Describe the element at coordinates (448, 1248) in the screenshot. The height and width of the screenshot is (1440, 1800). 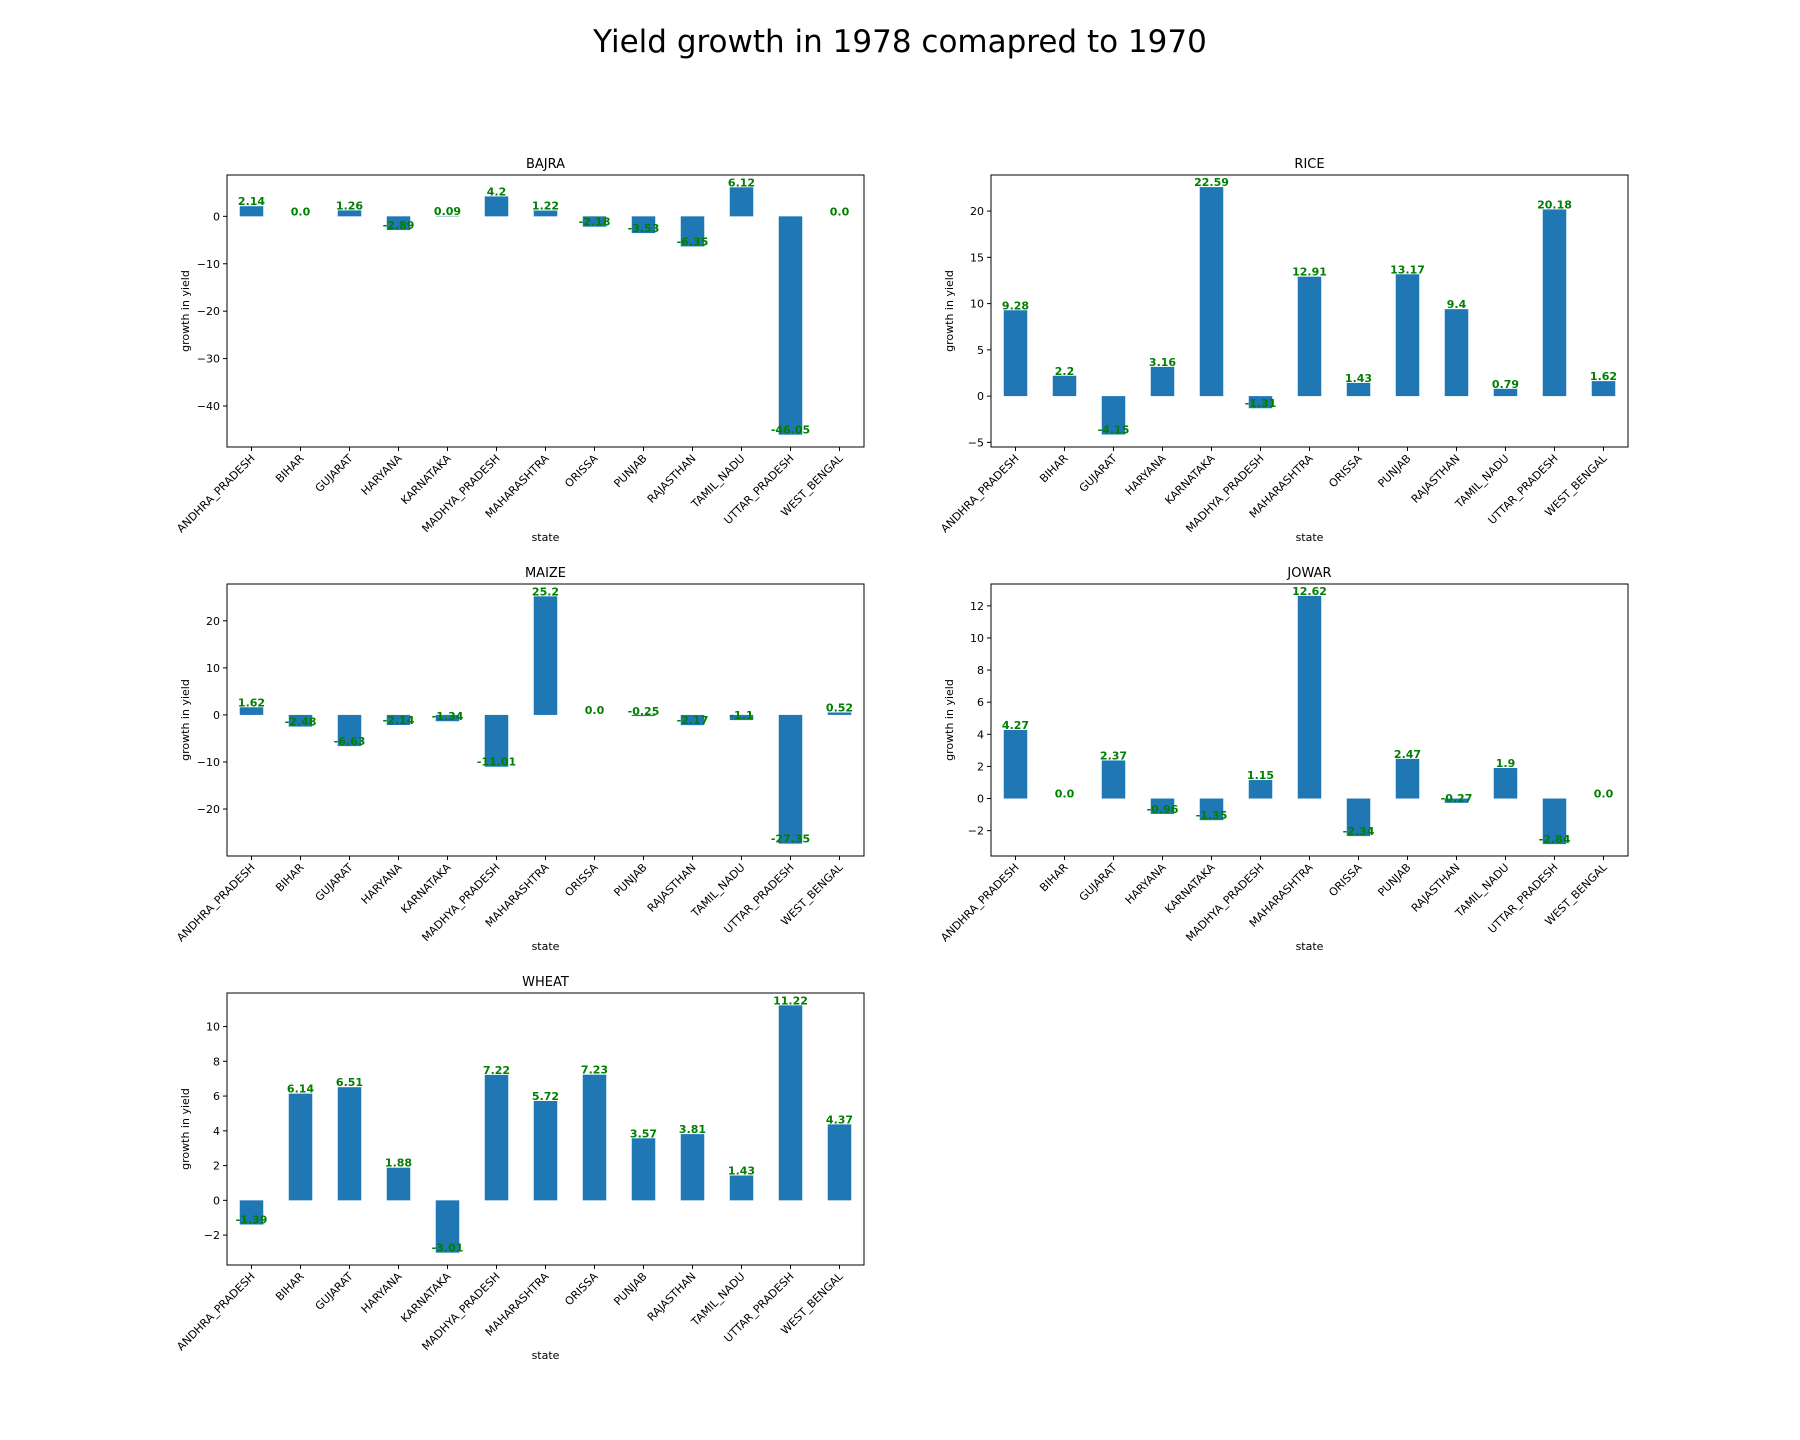
I see `data-label: -3.01` at that location.